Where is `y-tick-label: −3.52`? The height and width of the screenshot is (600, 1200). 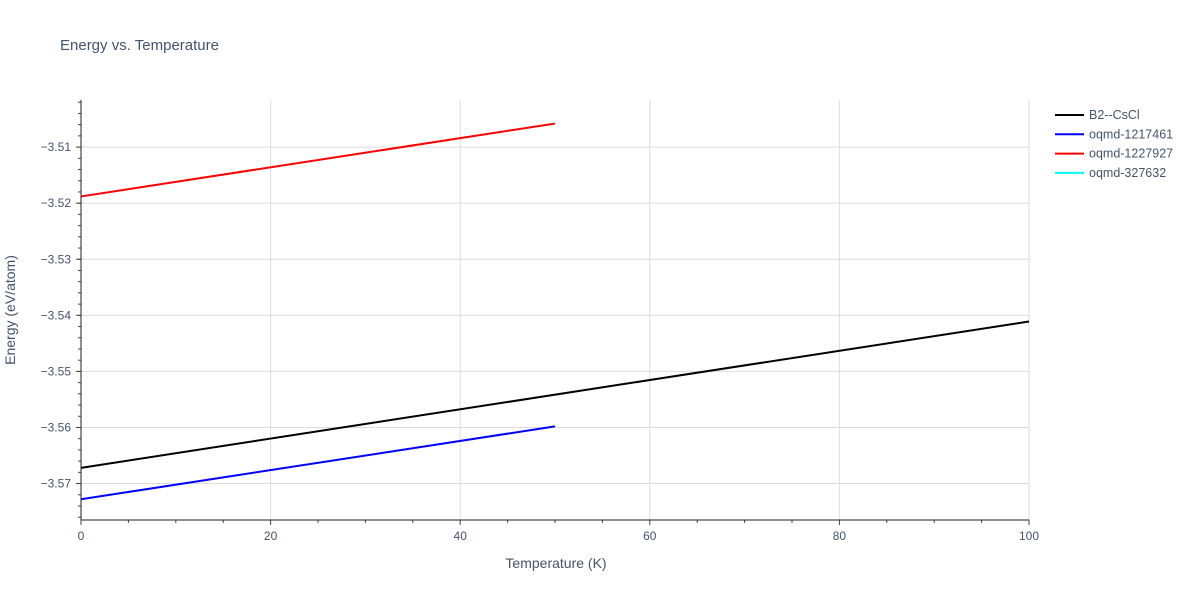 y-tick-label: −3.52 is located at coordinates (56, 203).